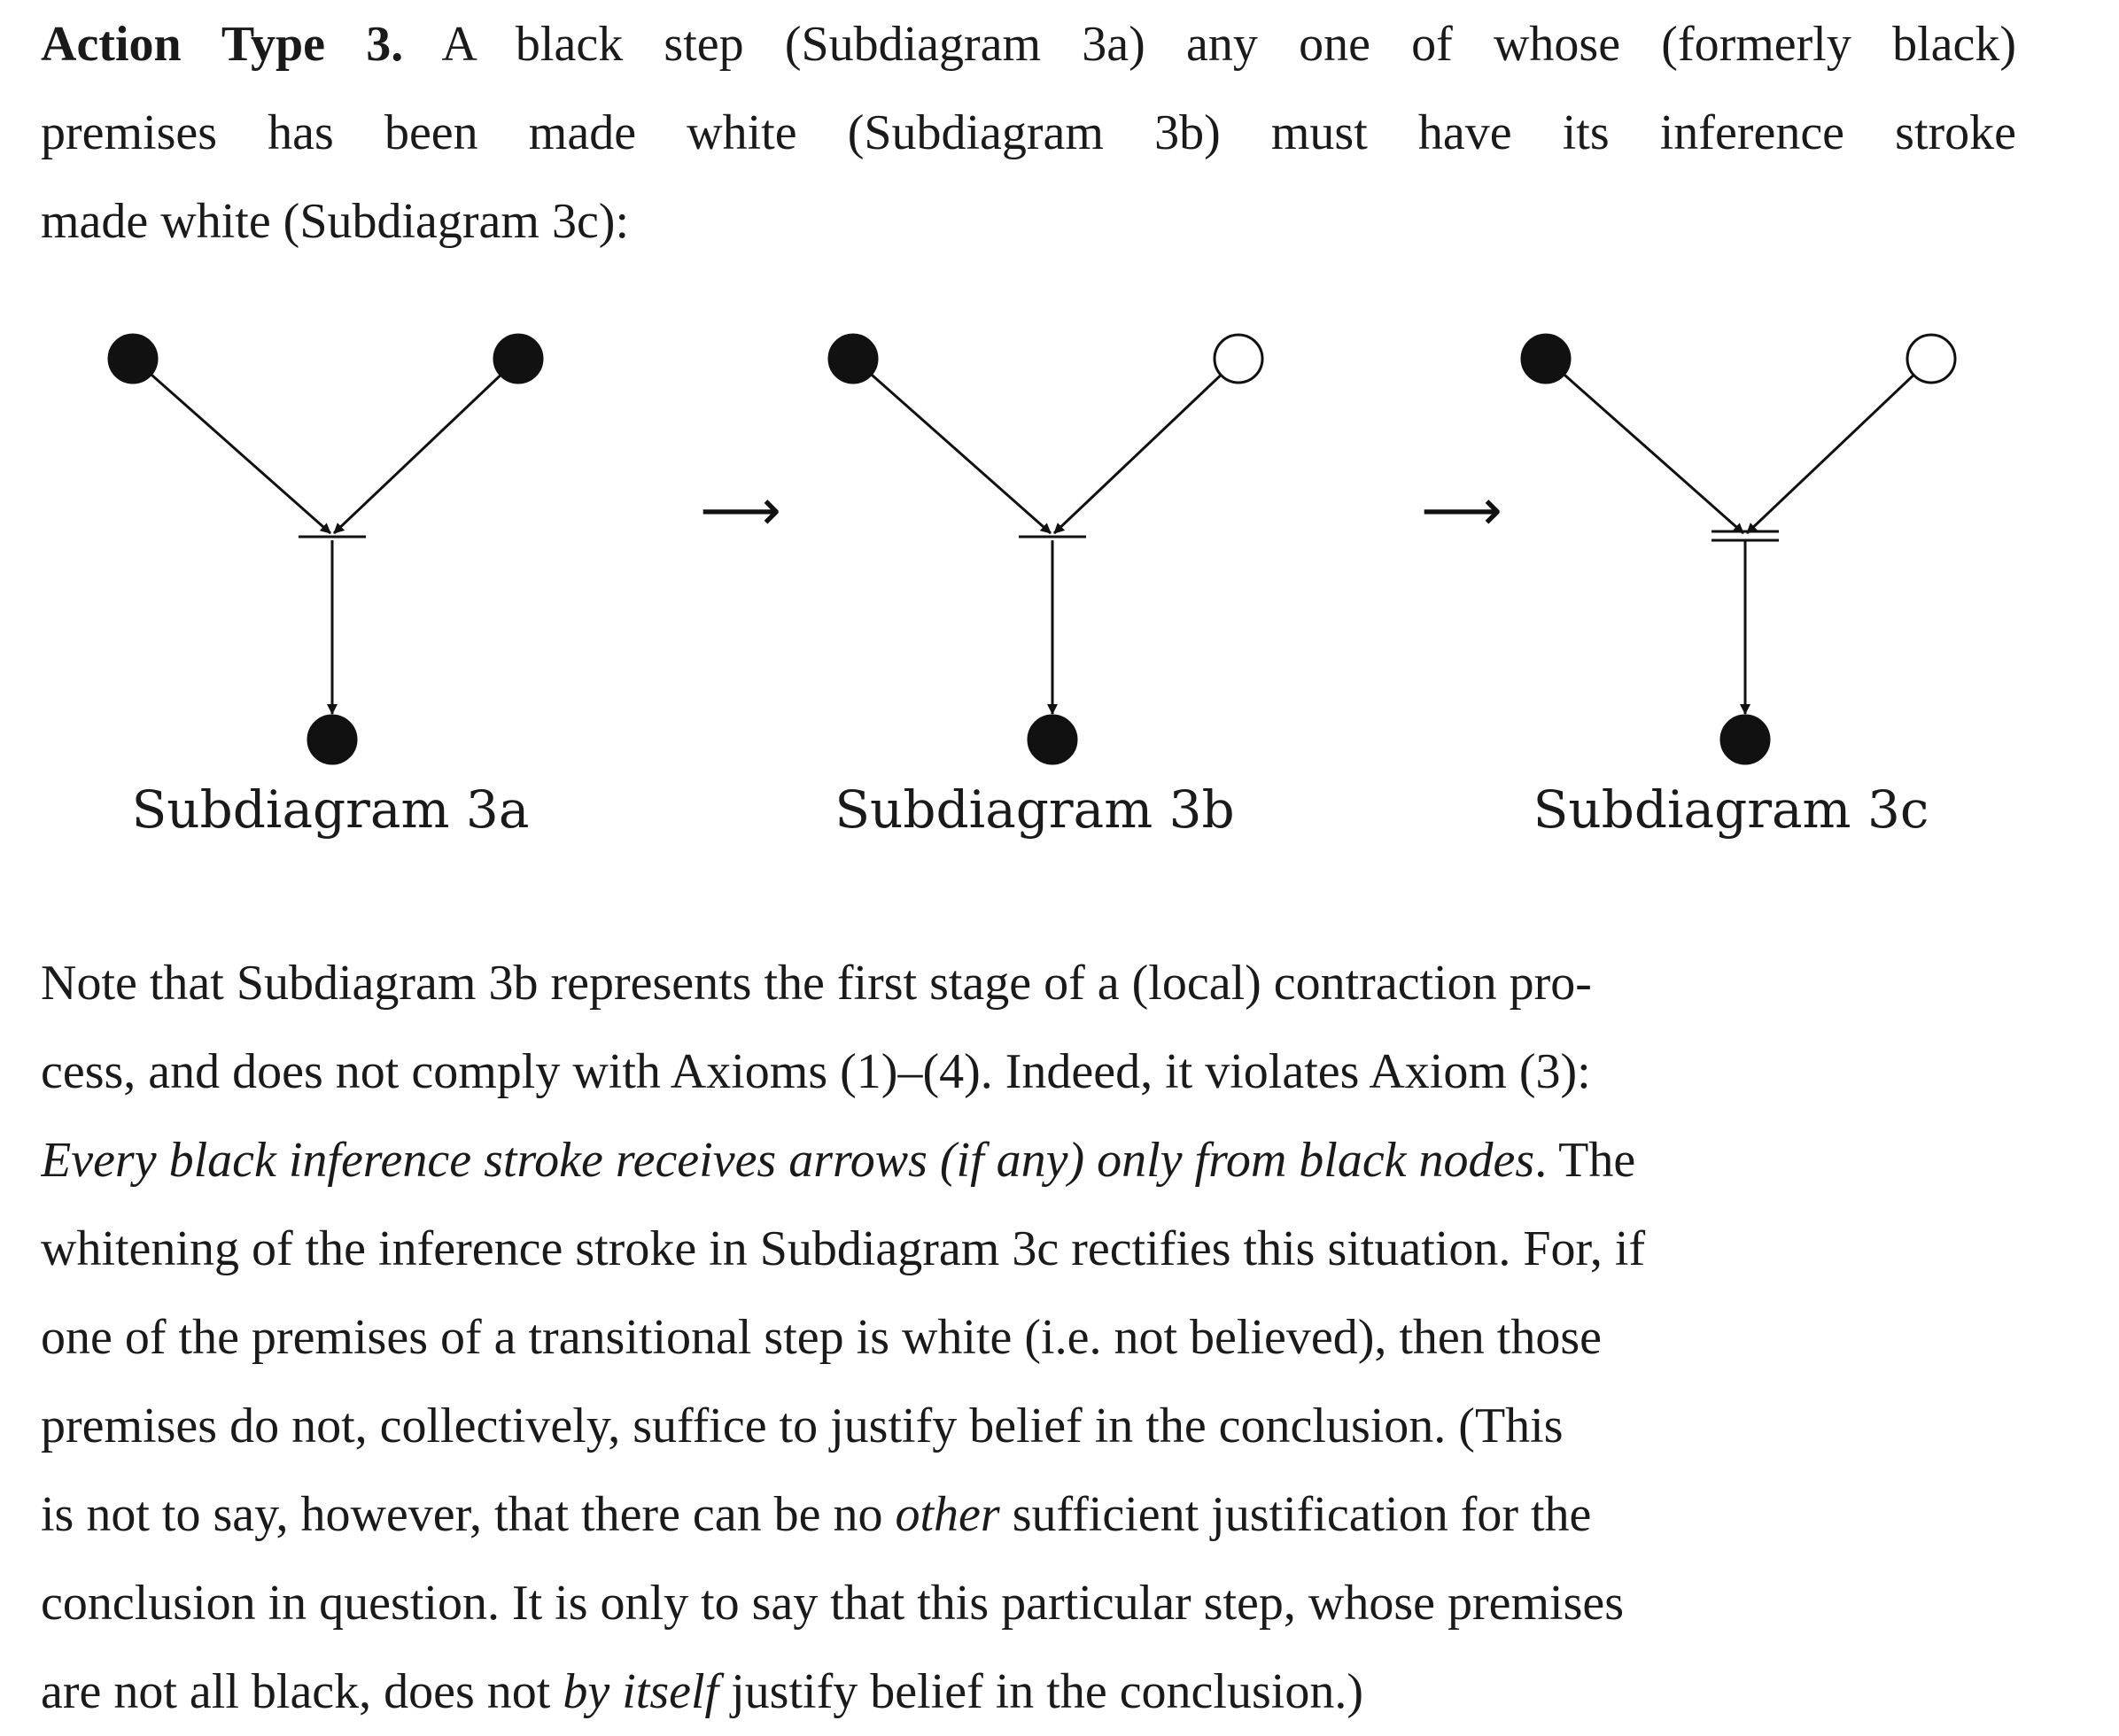 The width and height of the screenshot is (2119, 1736). Describe the element at coordinates (1137, 455) in the screenshot. I see `right-premise-arrow-3b` at that location.